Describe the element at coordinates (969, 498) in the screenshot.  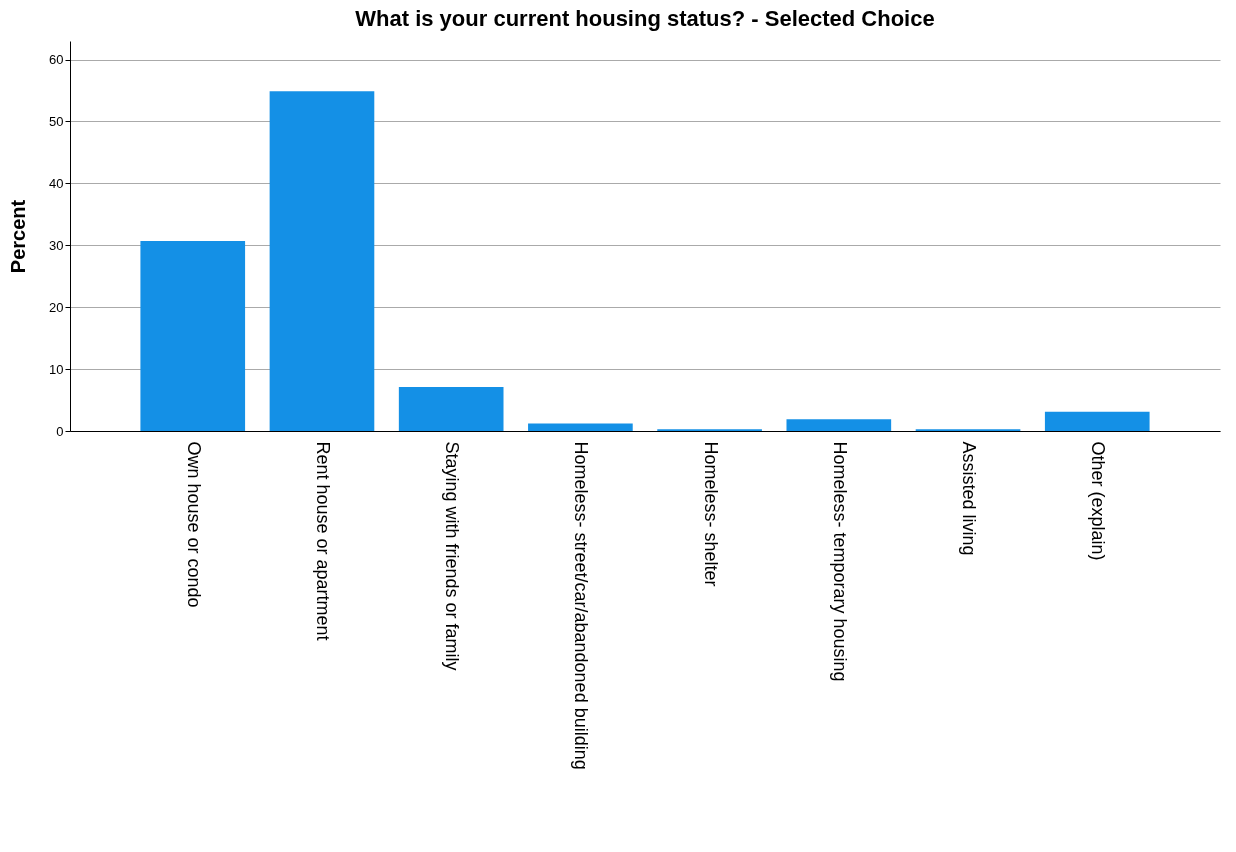
I see `x-tick-label: Assisted living` at that location.